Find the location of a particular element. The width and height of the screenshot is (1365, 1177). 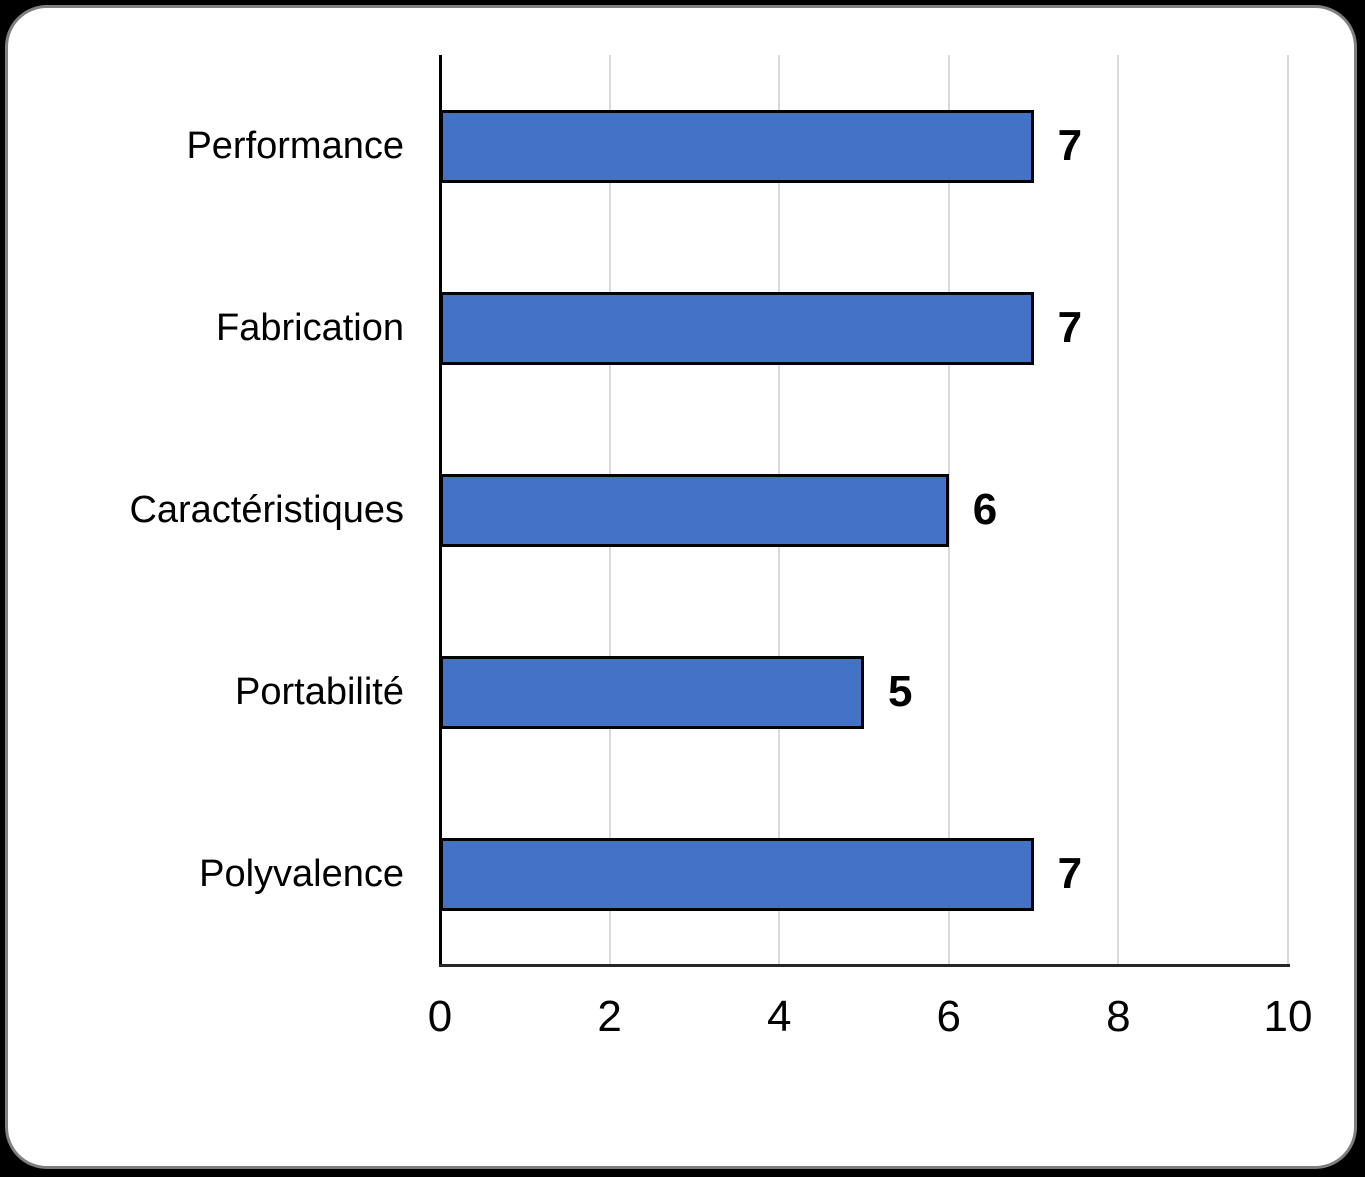

x-tick-label-8: 8 is located at coordinates (1118, 1016).